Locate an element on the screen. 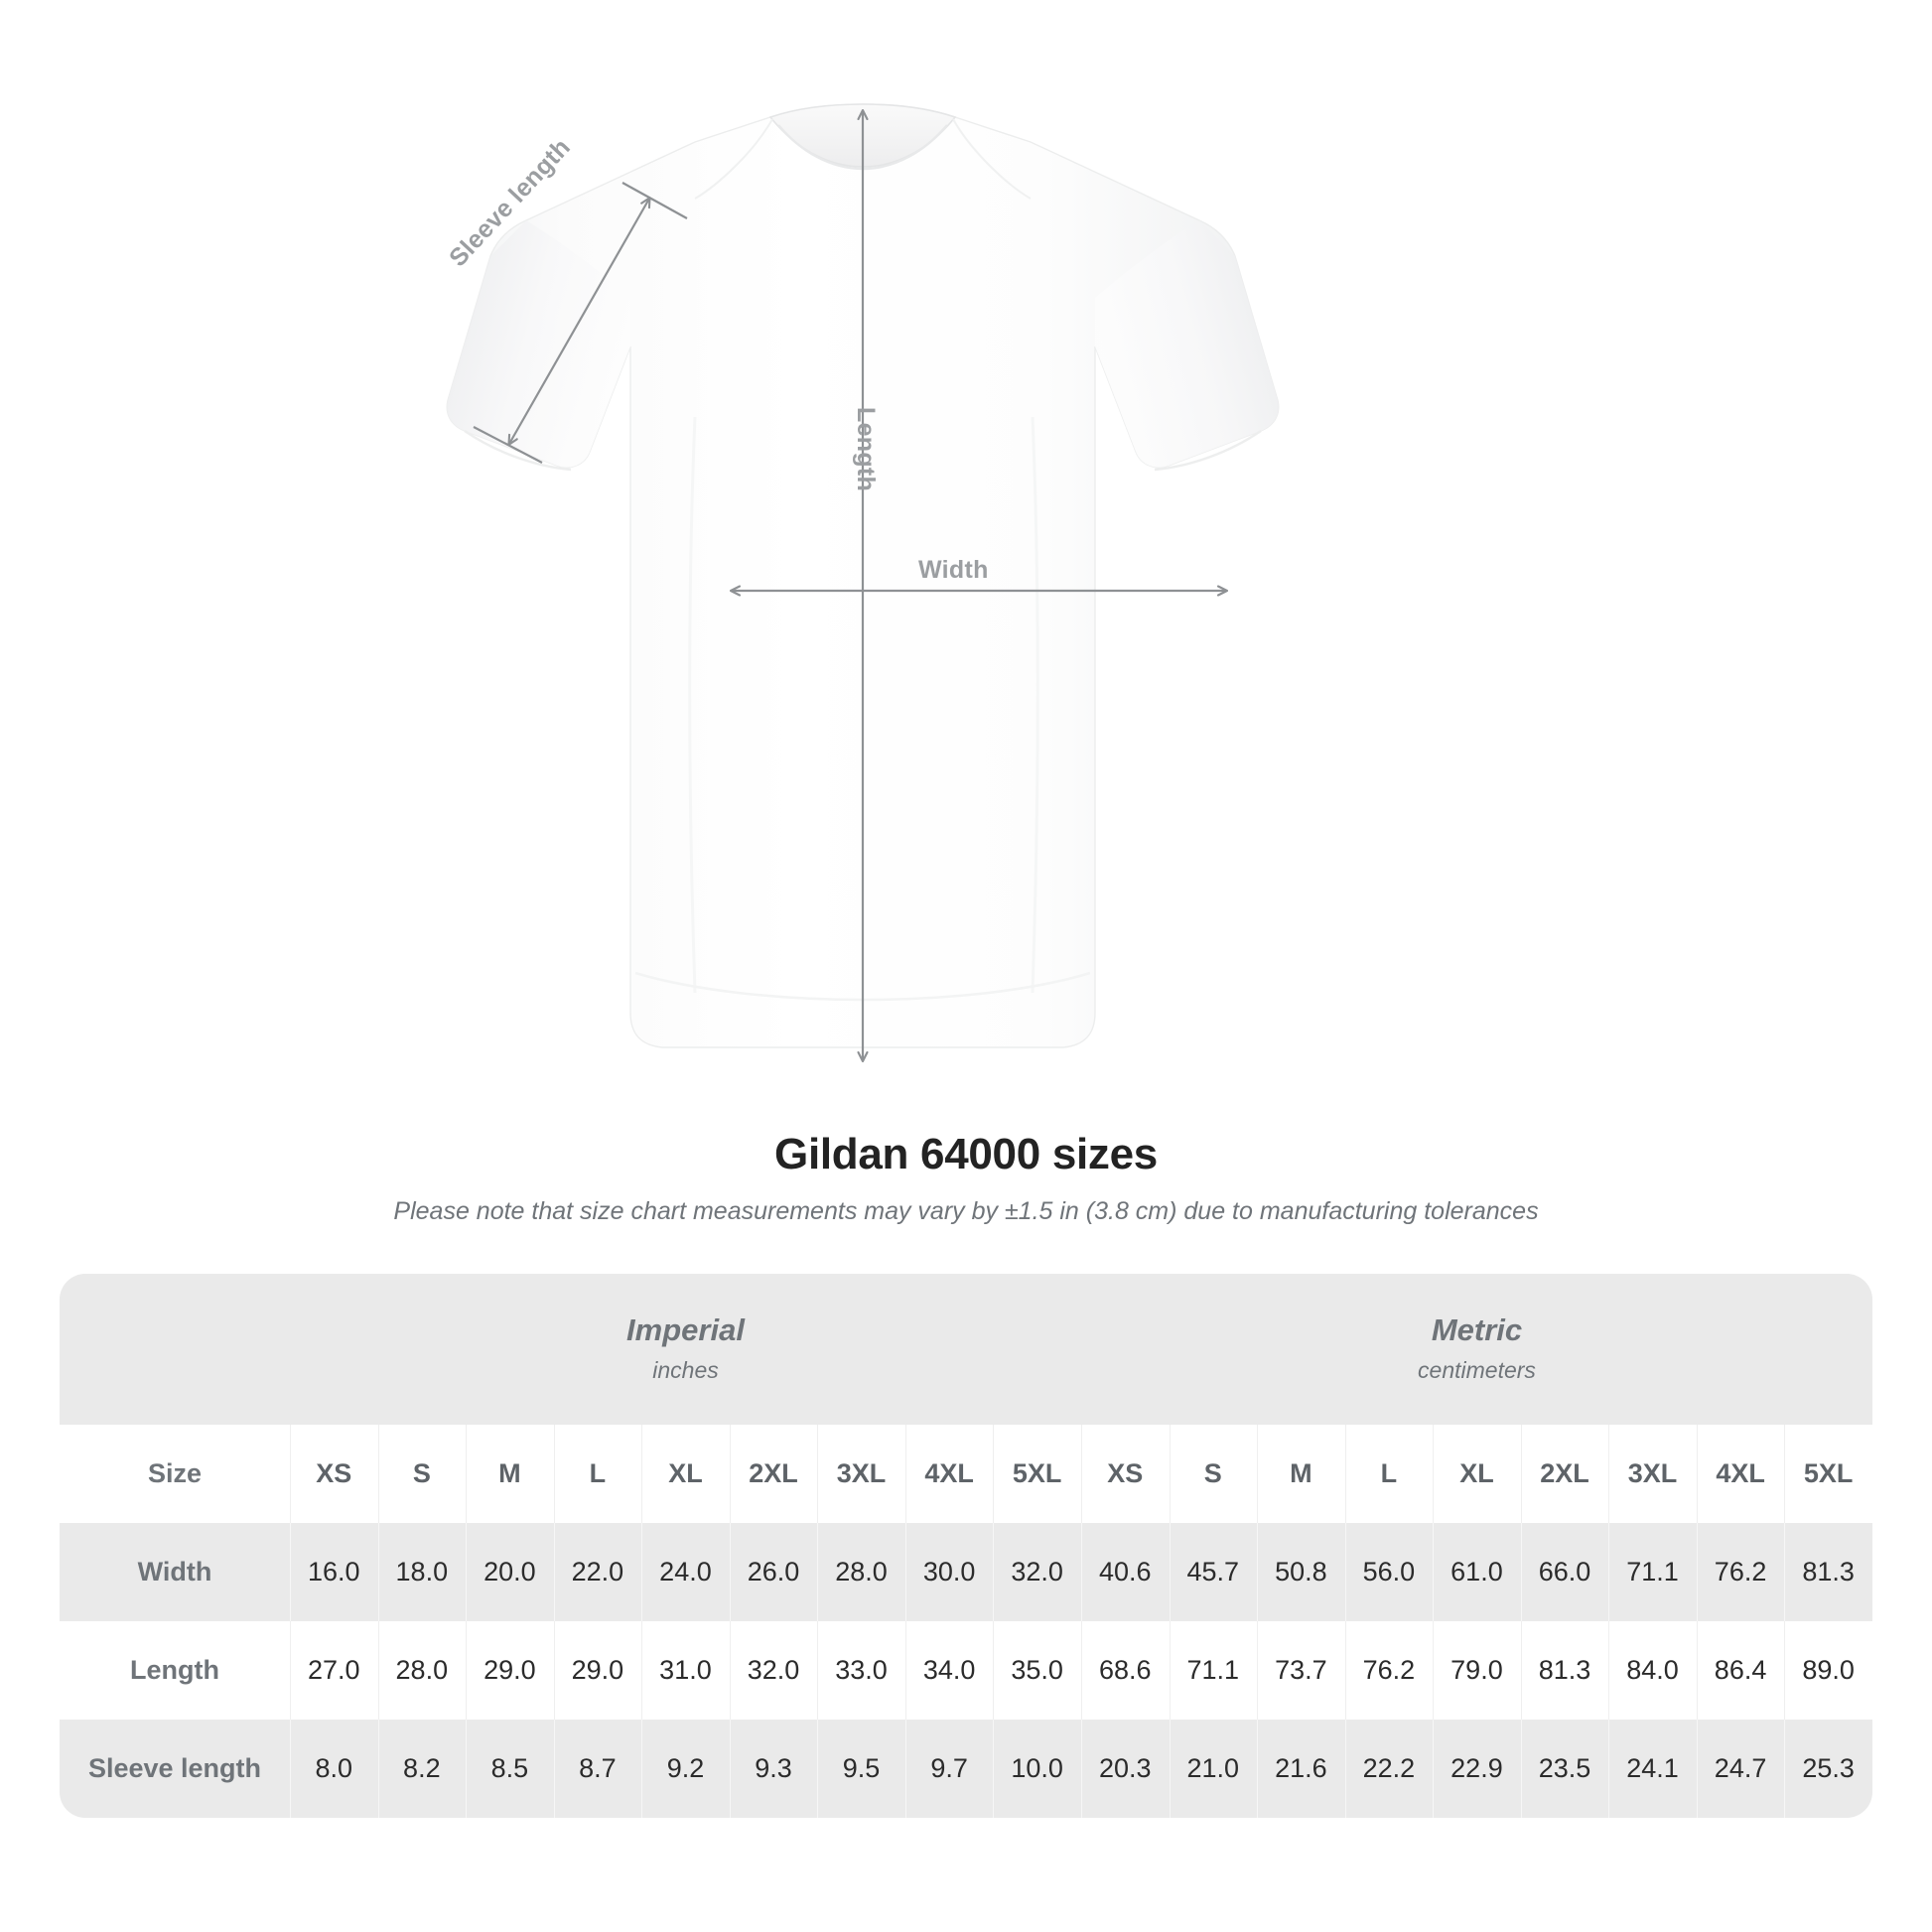 The height and width of the screenshot is (1932, 1932). column-header-5xl-imperial: 5XL is located at coordinates (1037, 1474).